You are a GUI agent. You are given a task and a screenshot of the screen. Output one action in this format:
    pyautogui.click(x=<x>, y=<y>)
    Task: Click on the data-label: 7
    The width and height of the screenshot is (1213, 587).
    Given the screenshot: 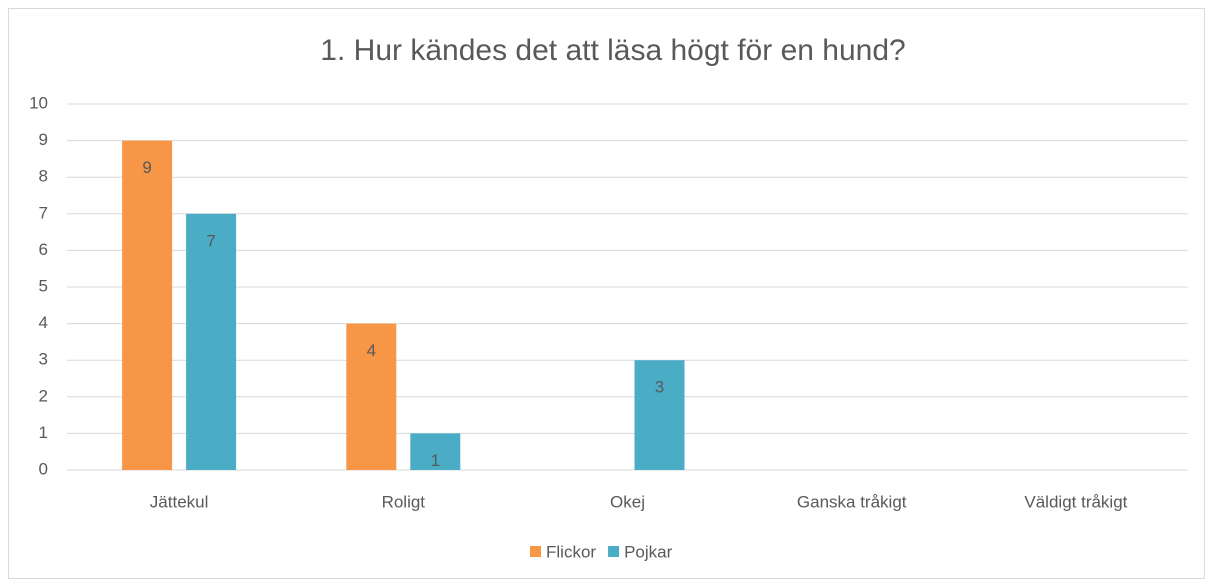 What is the action you would take?
    pyautogui.click(x=210, y=240)
    